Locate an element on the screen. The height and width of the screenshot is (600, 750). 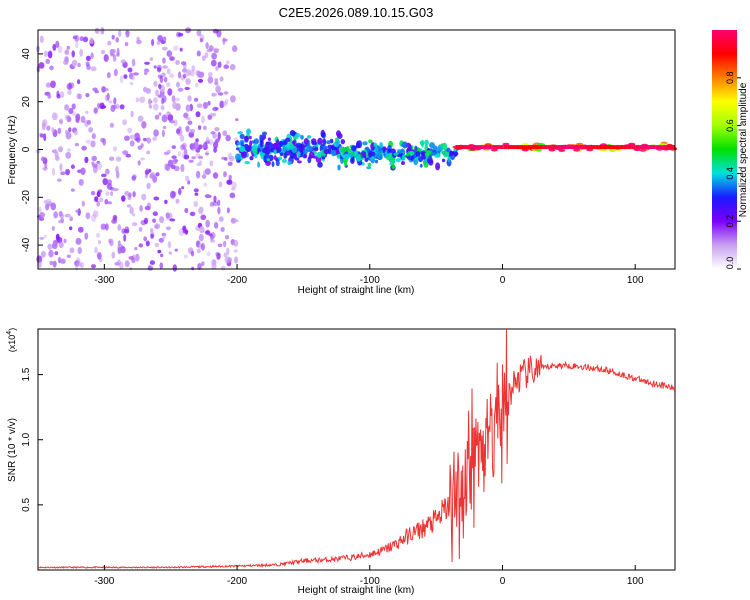
spectrogram-y-axis-label: Frequency (Hz) is located at coordinates (12, 150).